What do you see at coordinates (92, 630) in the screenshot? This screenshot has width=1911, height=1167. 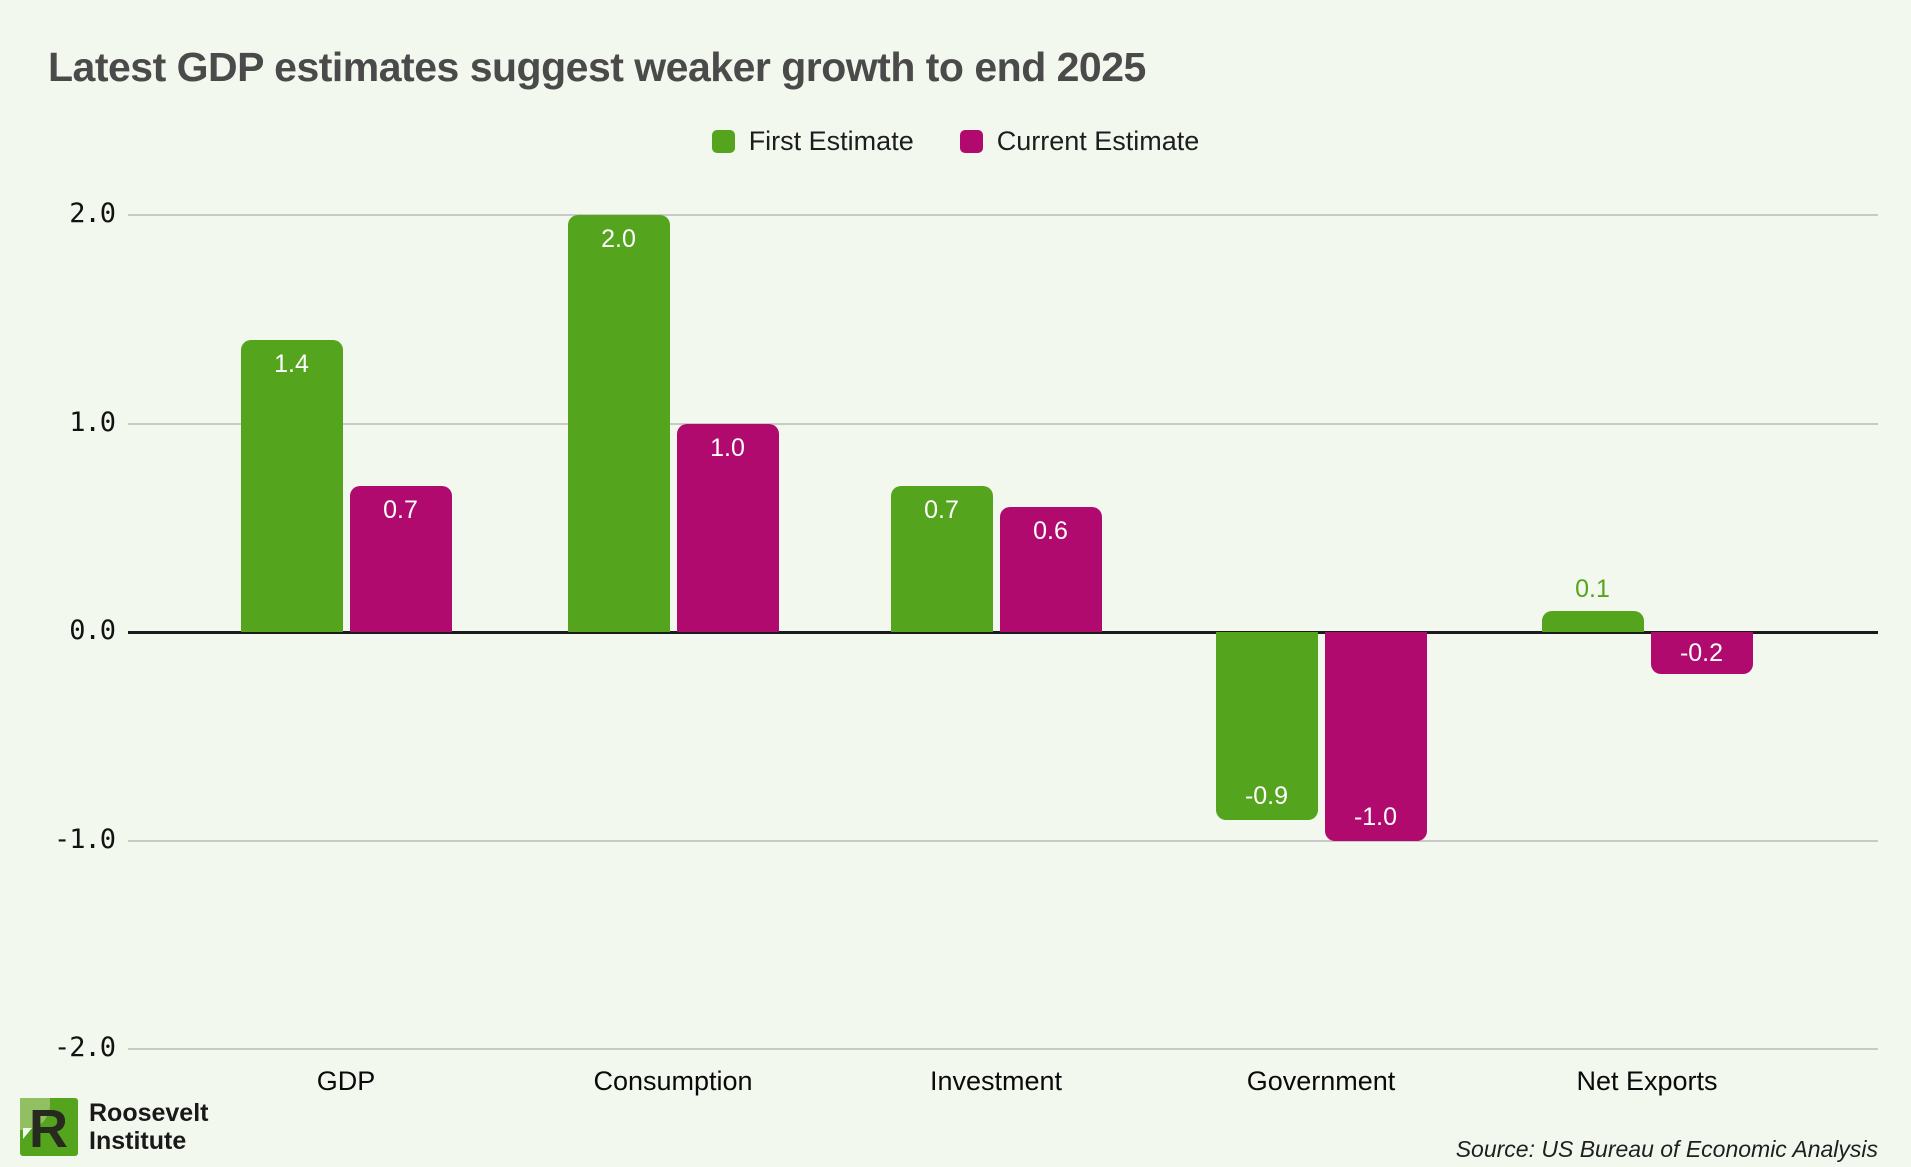 I see `y-tick-label: 0.0` at bounding box center [92, 630].